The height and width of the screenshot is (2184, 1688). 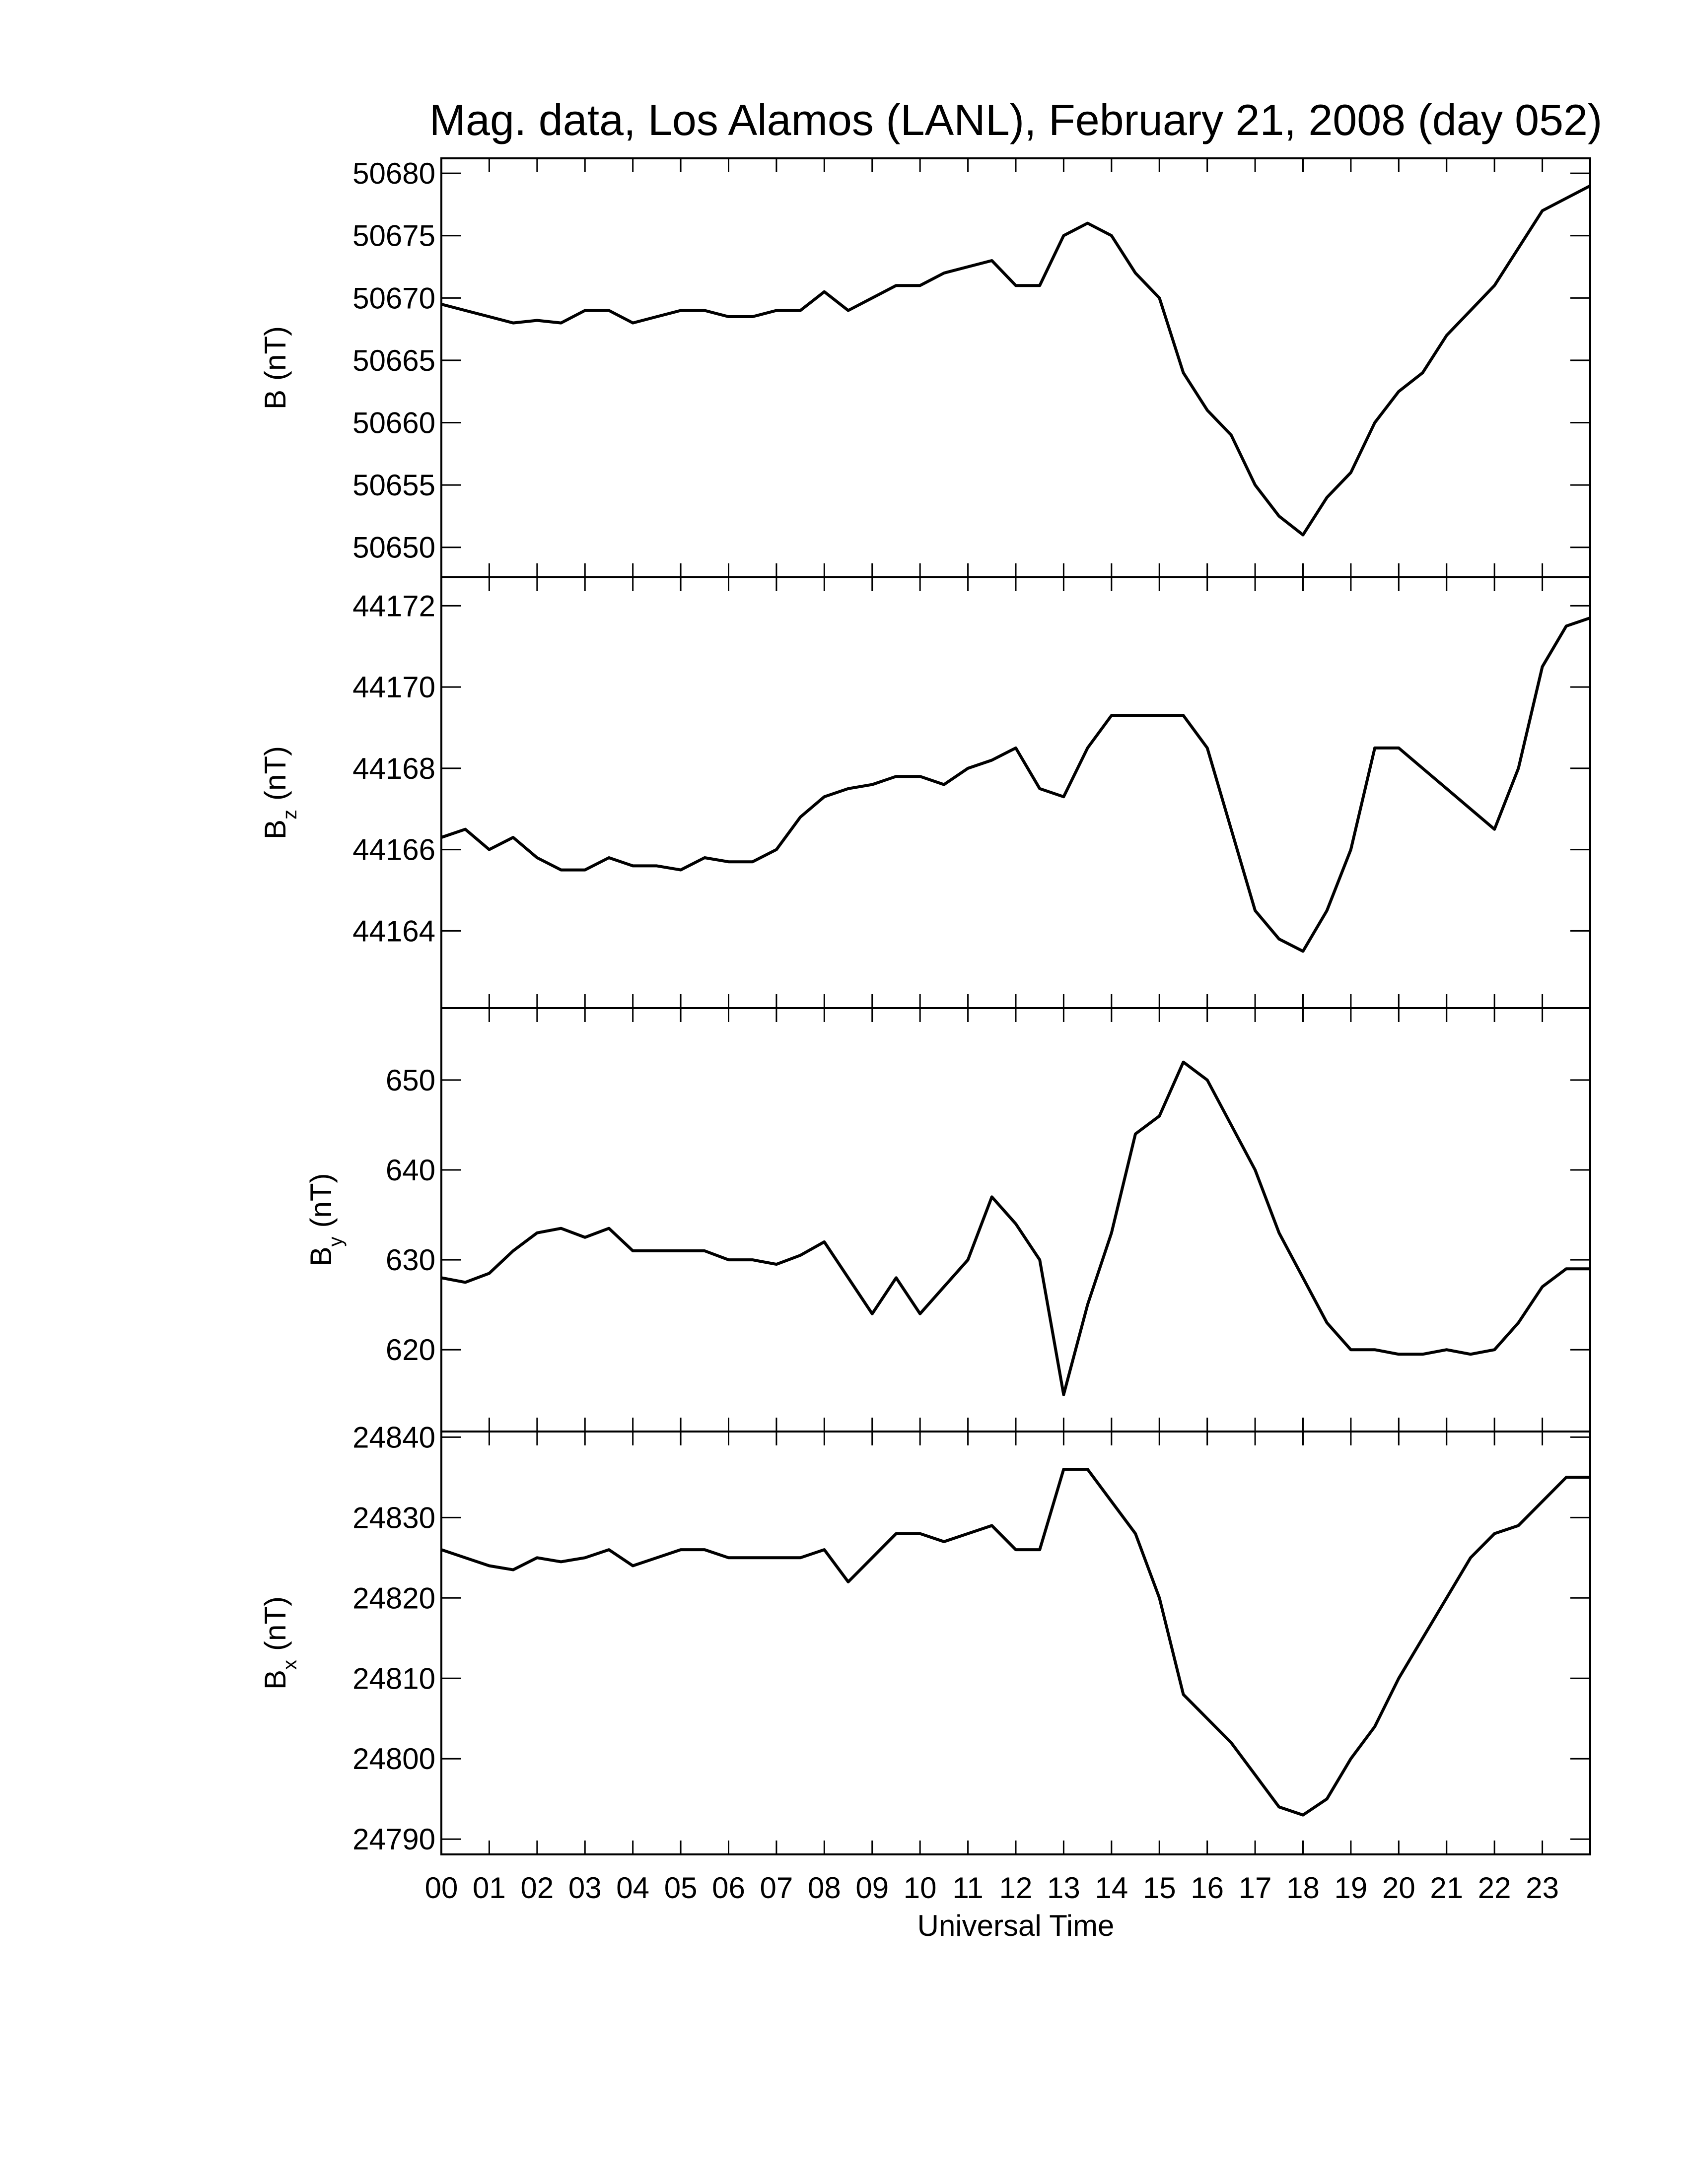 I want to click on x-tick-label: 17, so click(x=1255, y=1888).